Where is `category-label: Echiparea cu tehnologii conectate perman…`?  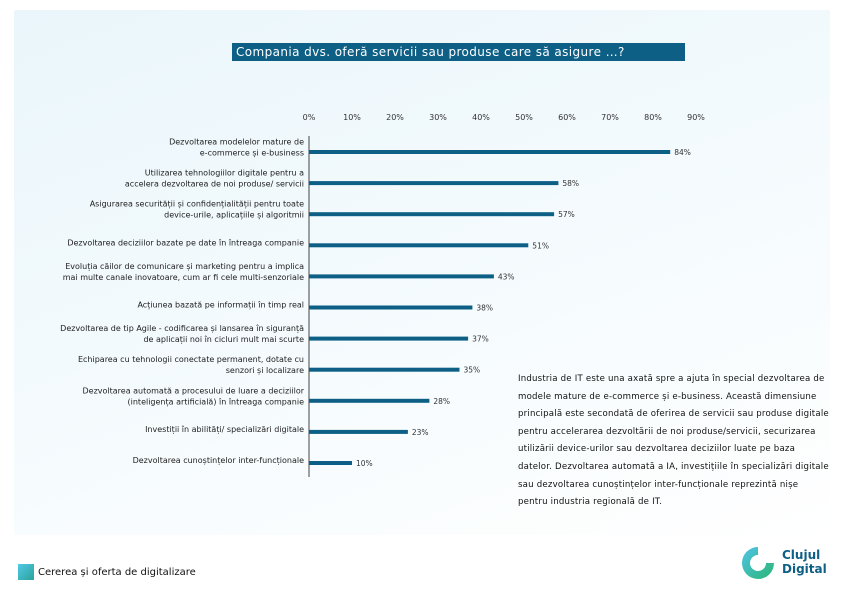
category-label: Echiparea cu tehnologii conectate perman… is located at coordinates (191, 359).